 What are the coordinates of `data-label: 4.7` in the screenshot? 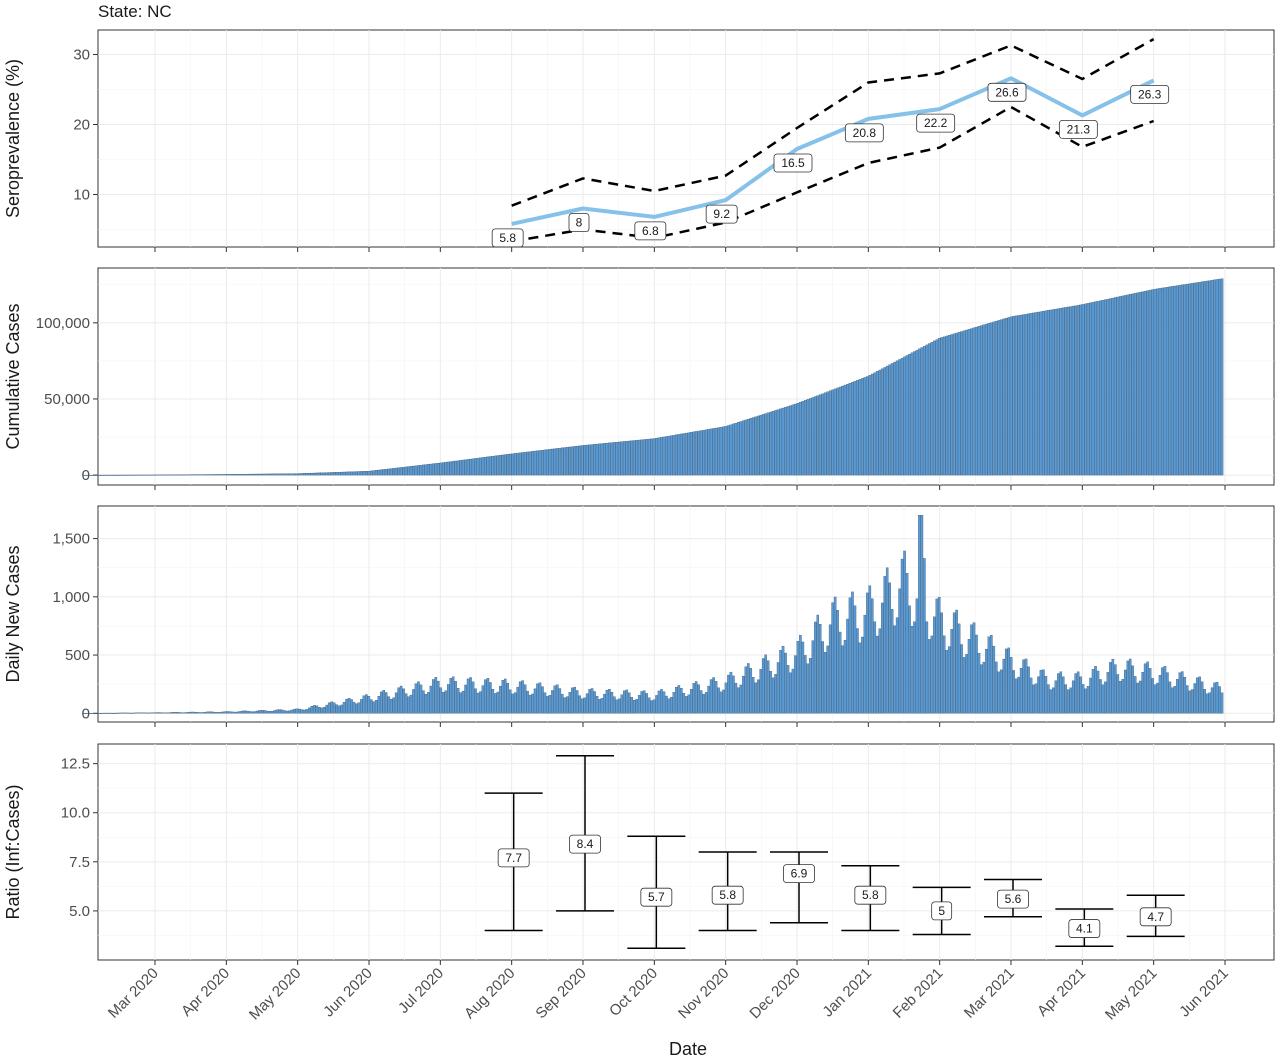 It's located at (1155, 917).